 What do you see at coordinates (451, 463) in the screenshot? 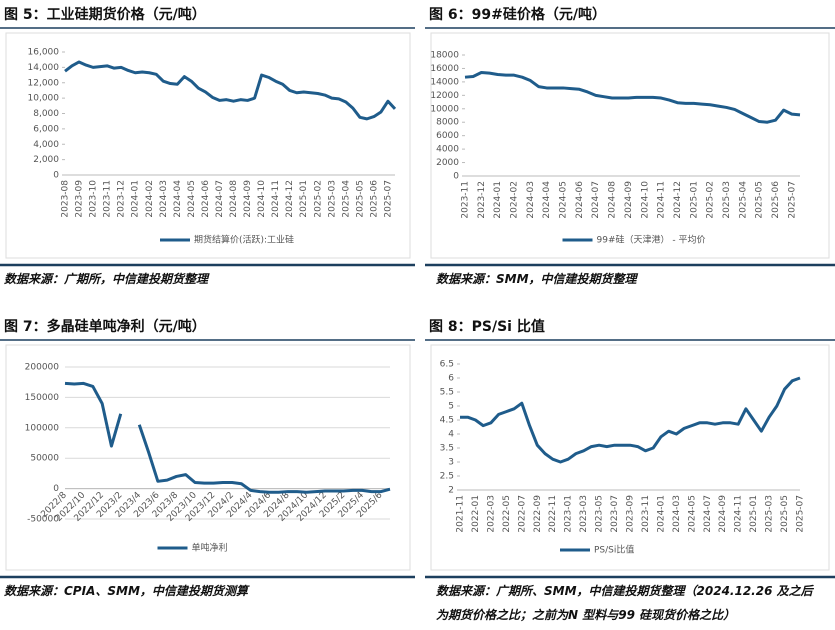
I see `y-tick-label: 3` at bounding box center [451, 463].